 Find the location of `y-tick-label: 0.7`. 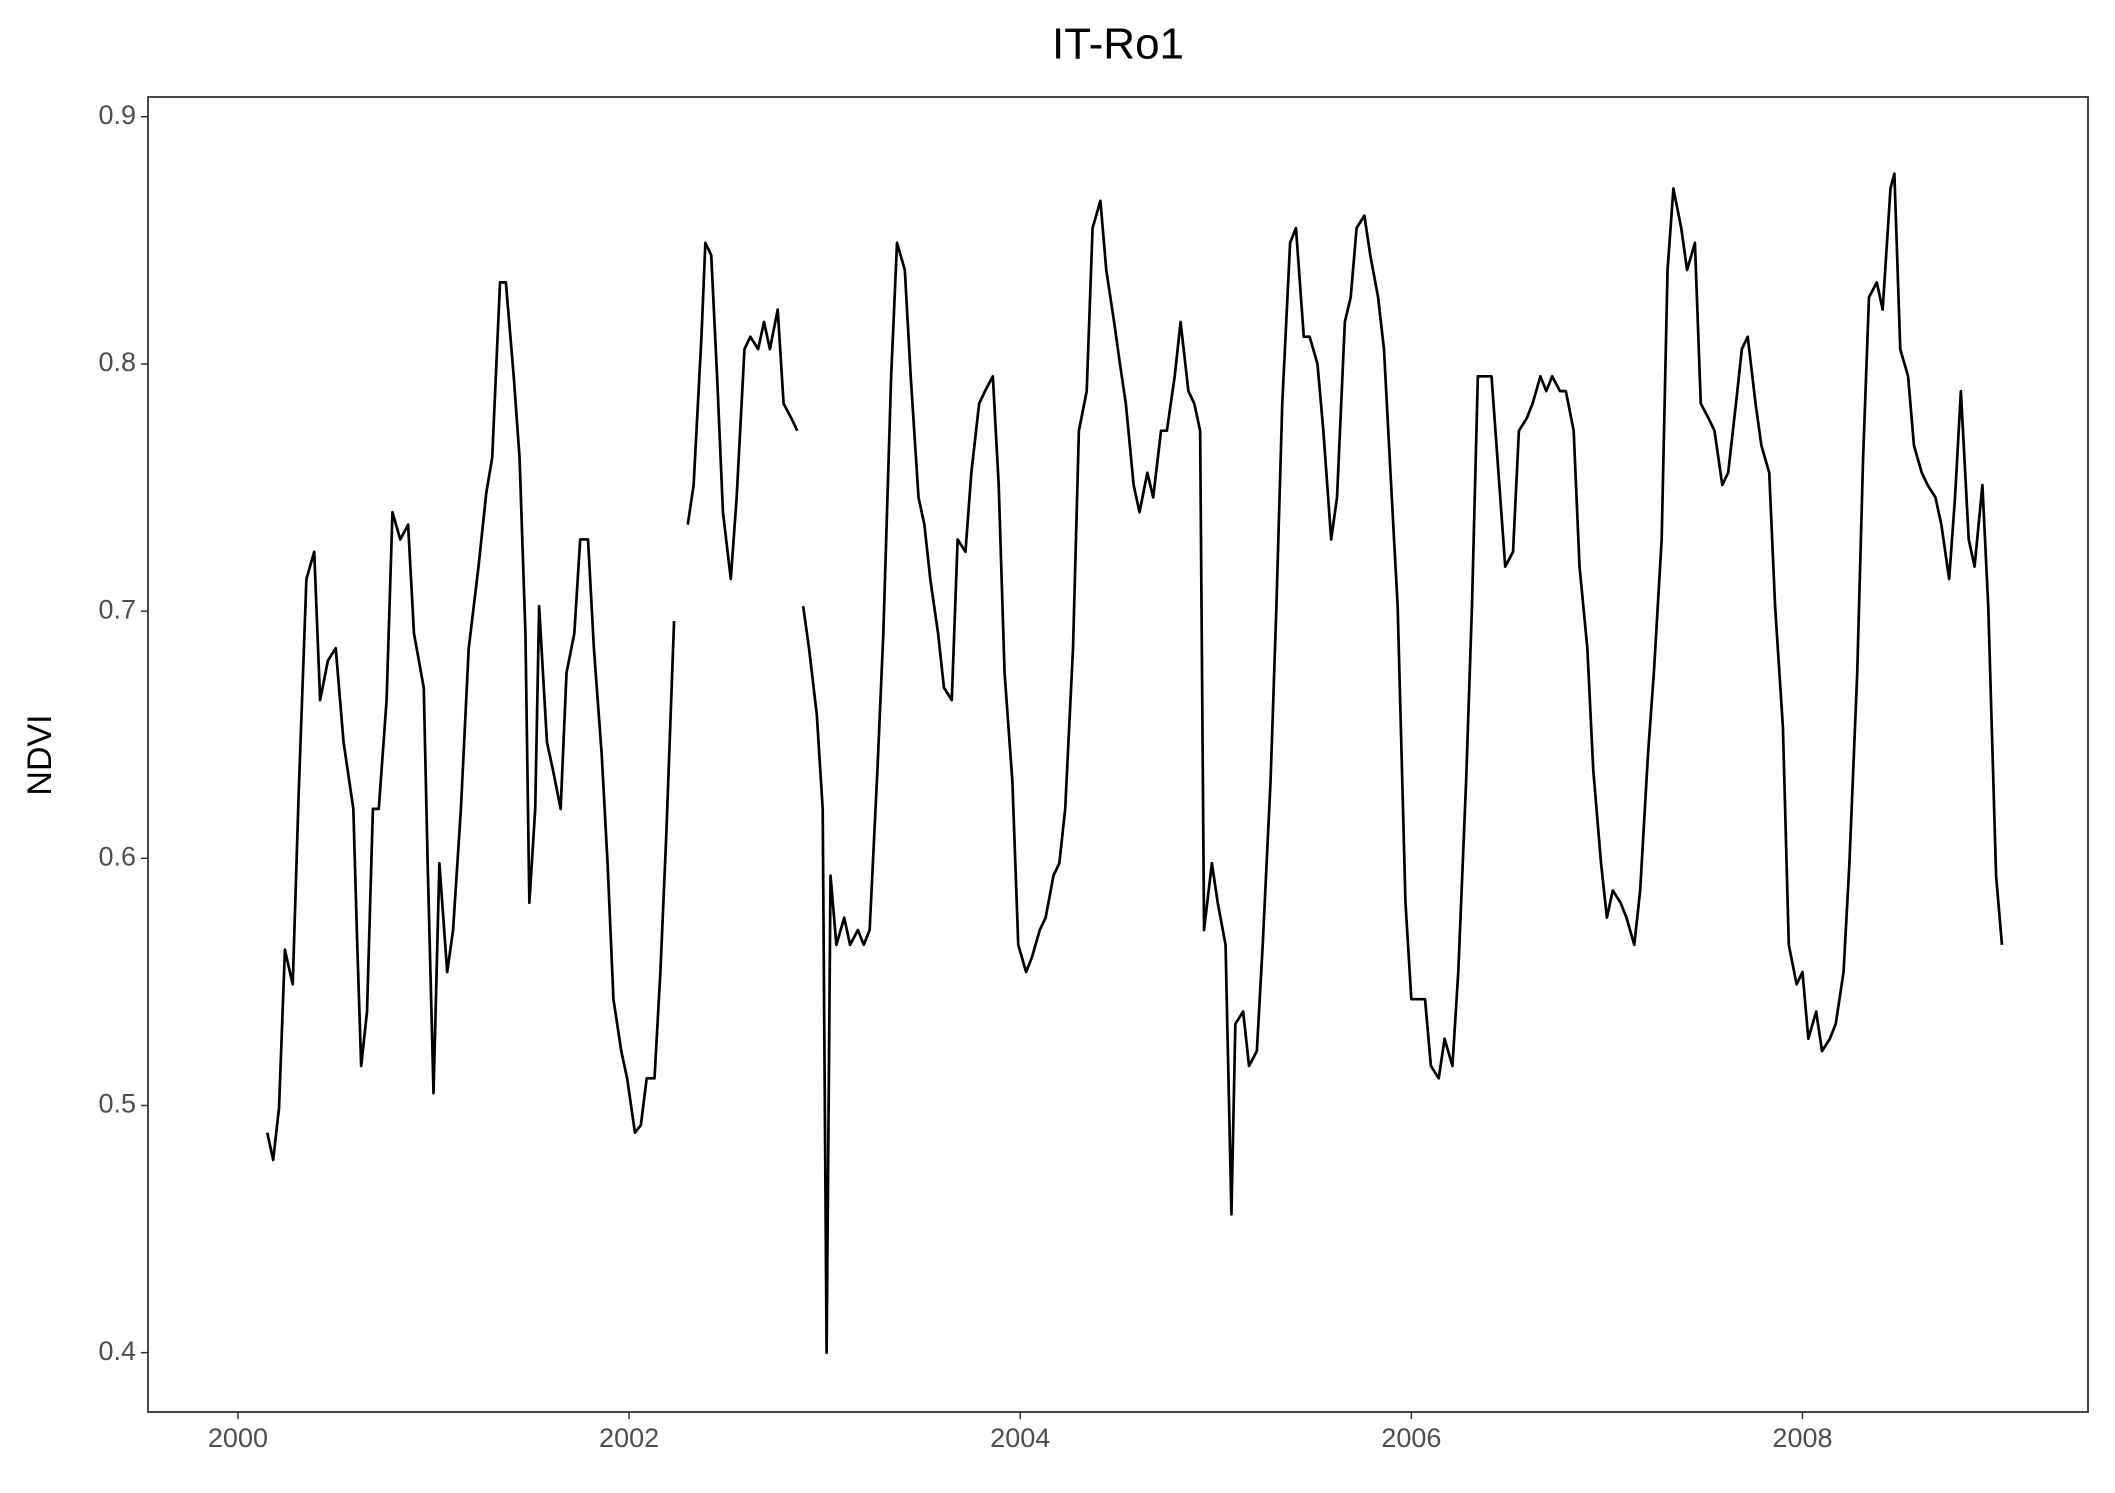

y-tick-label: 0.7 is located at coordinates (117, 609).